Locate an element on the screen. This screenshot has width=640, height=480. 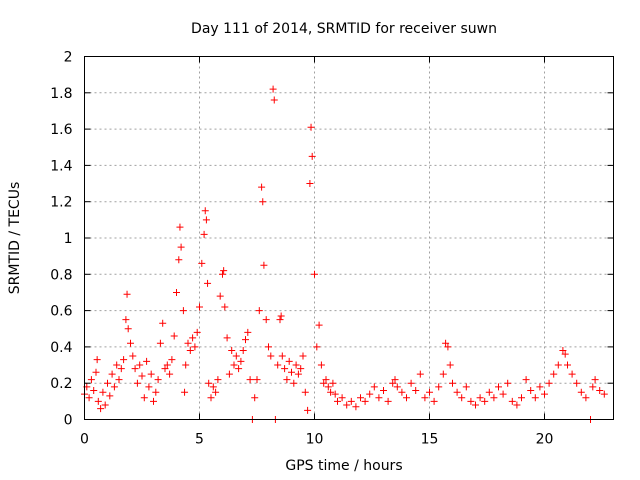
x-tick-label: 0 is located at coordinates (84, 440).